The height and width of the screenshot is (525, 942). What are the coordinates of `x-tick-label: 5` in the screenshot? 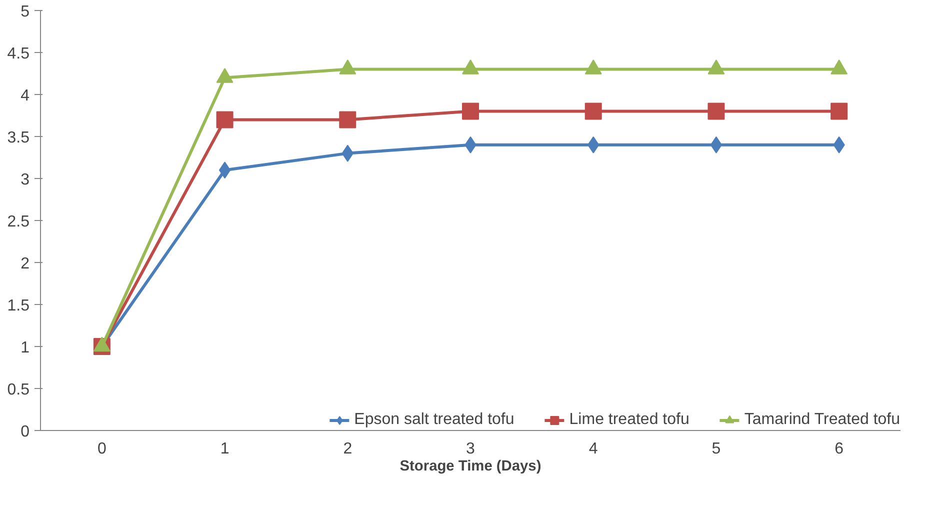 It's located at (716, 449).